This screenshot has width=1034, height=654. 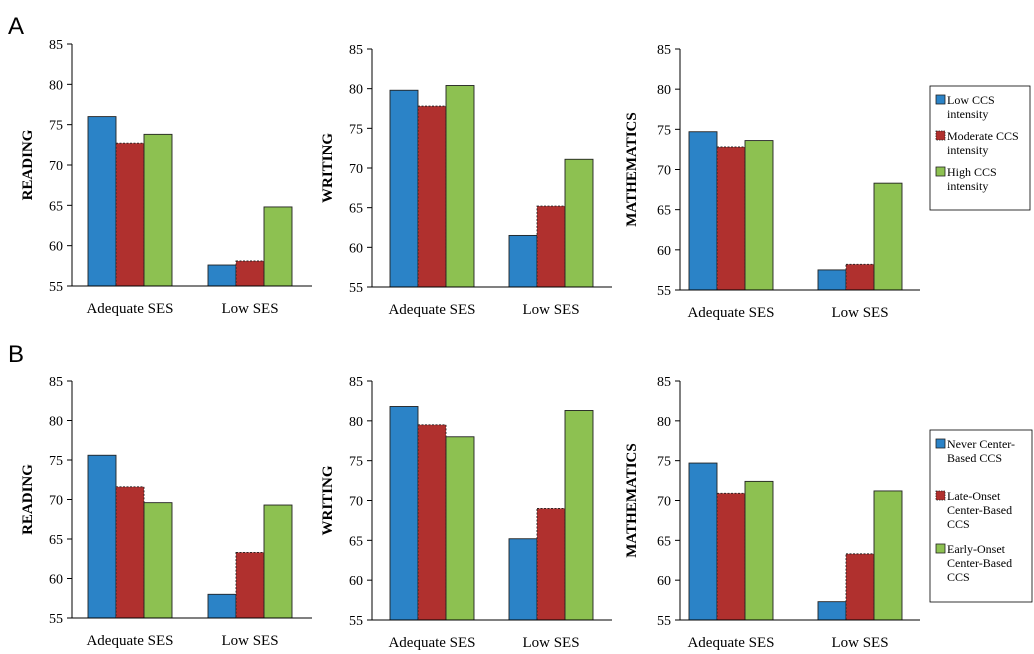 I want to click on panel-label-a: A, so click(x=16, y=26).